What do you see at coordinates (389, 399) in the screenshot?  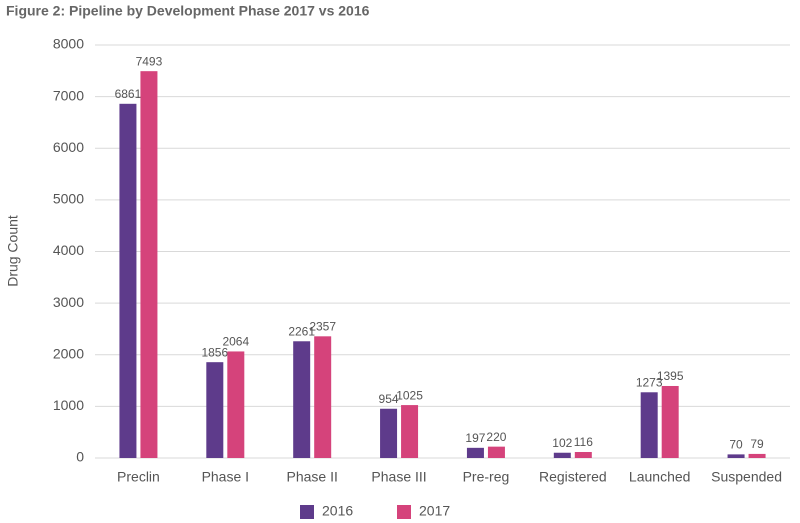 I see `value-label: 954` at bounding box center [389, 399].